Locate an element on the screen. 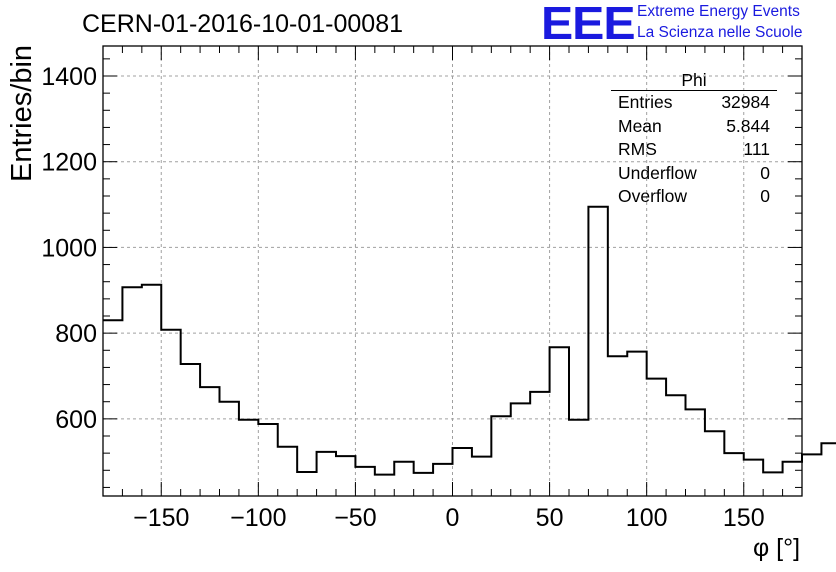 The image size is (836, 572). y-tick-label: 1000 is located at coordinates (69, 248).